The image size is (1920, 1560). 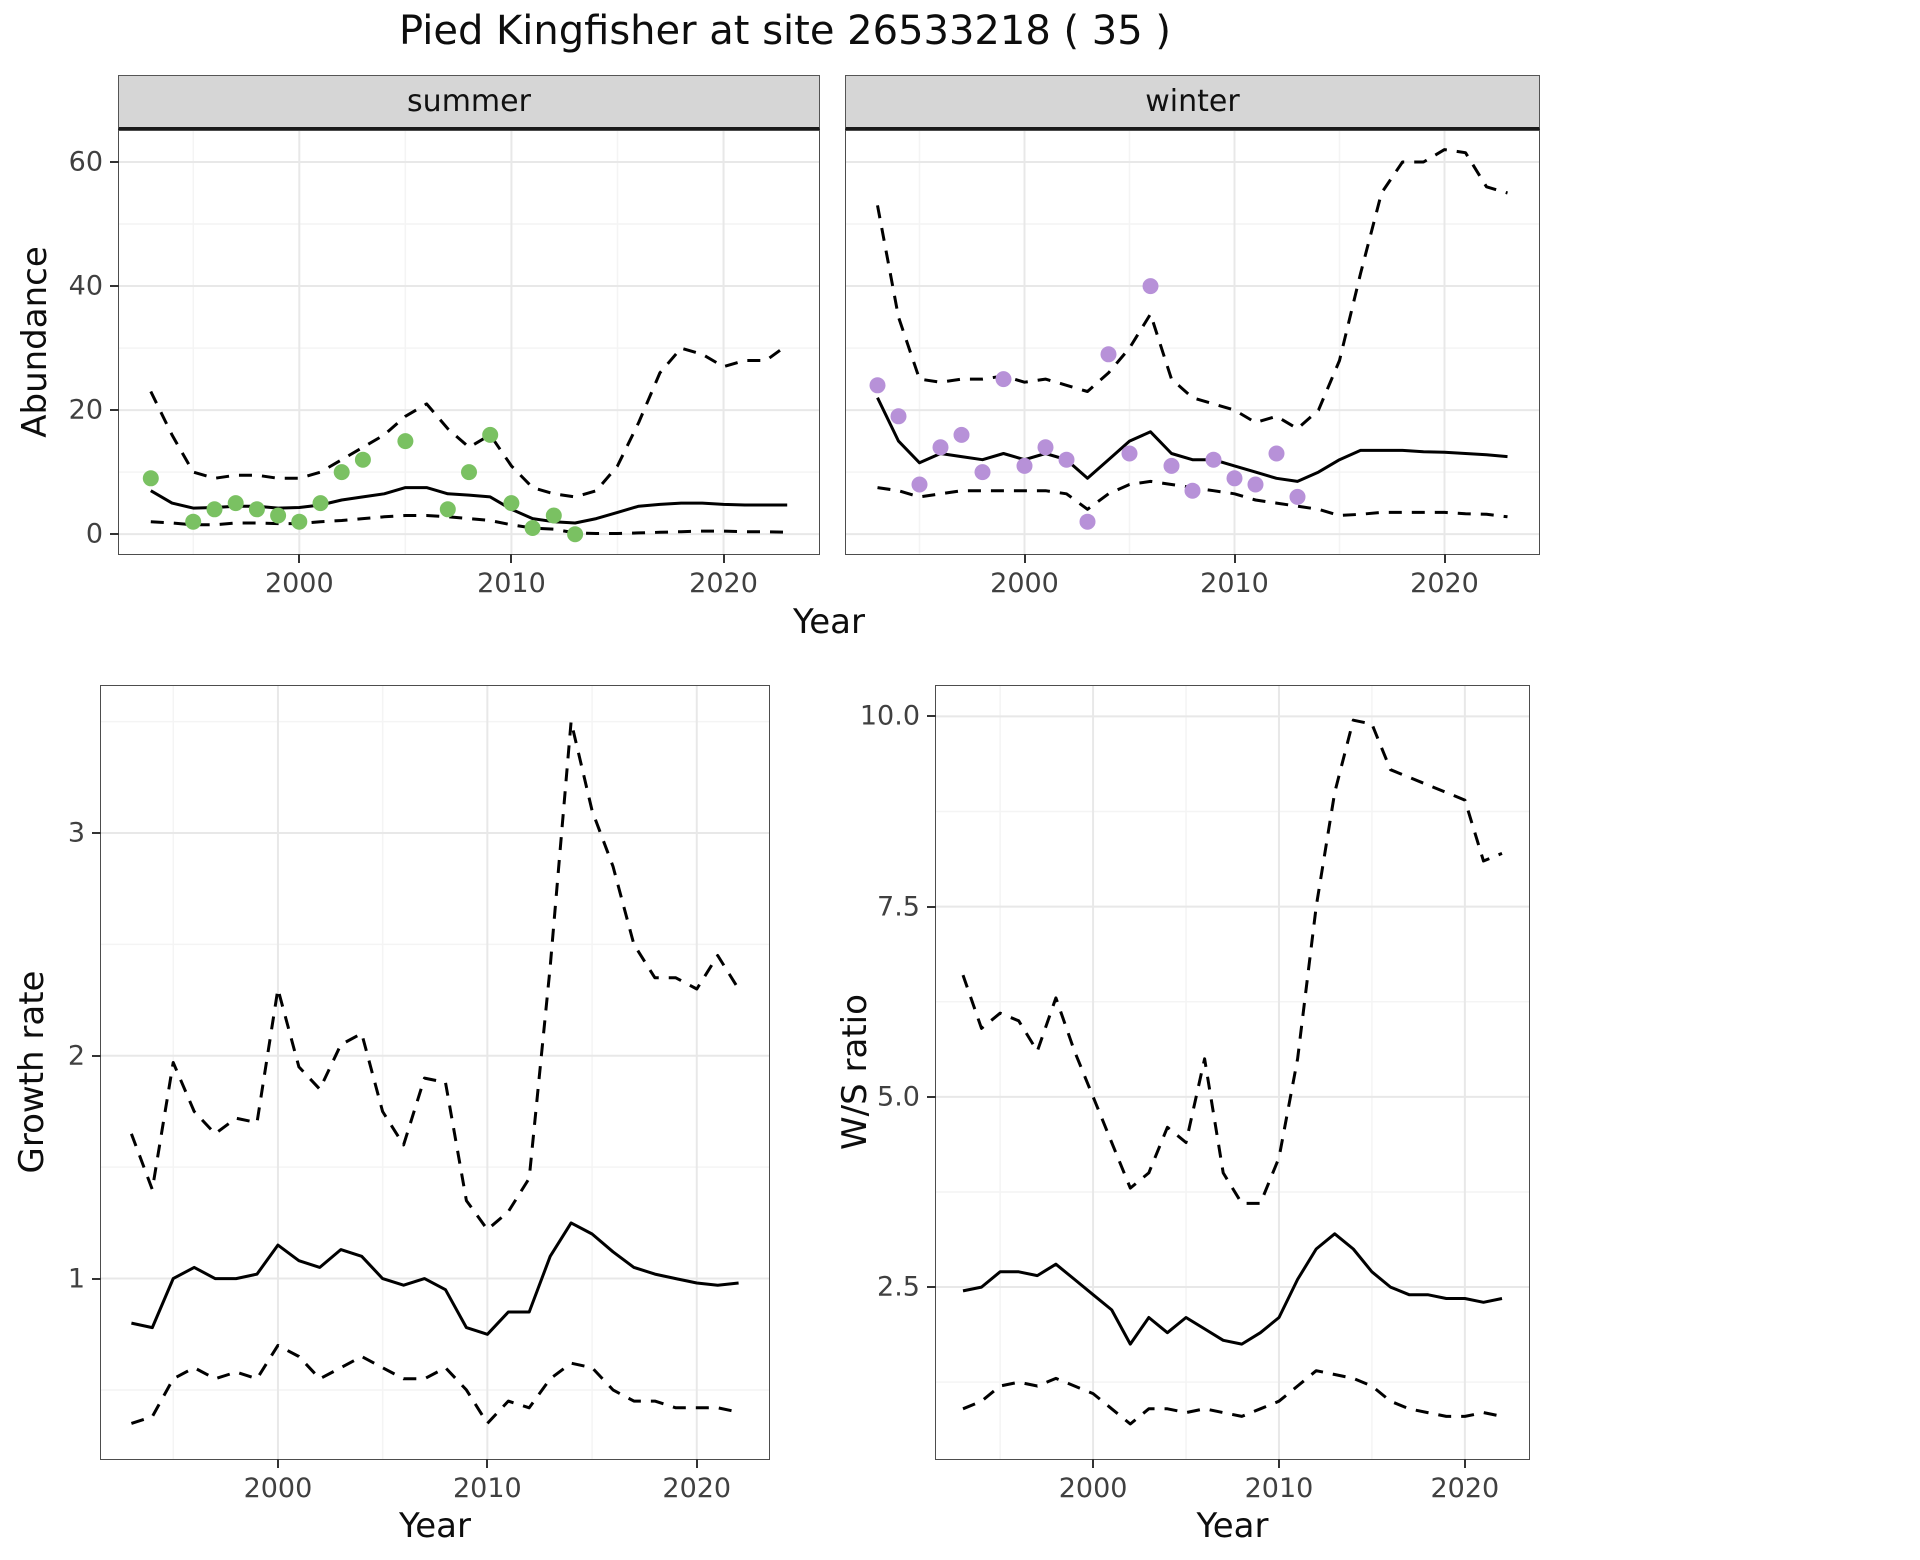 I want to click on abundance-summer-fitted-mean-line, so click(x=469, y=505).